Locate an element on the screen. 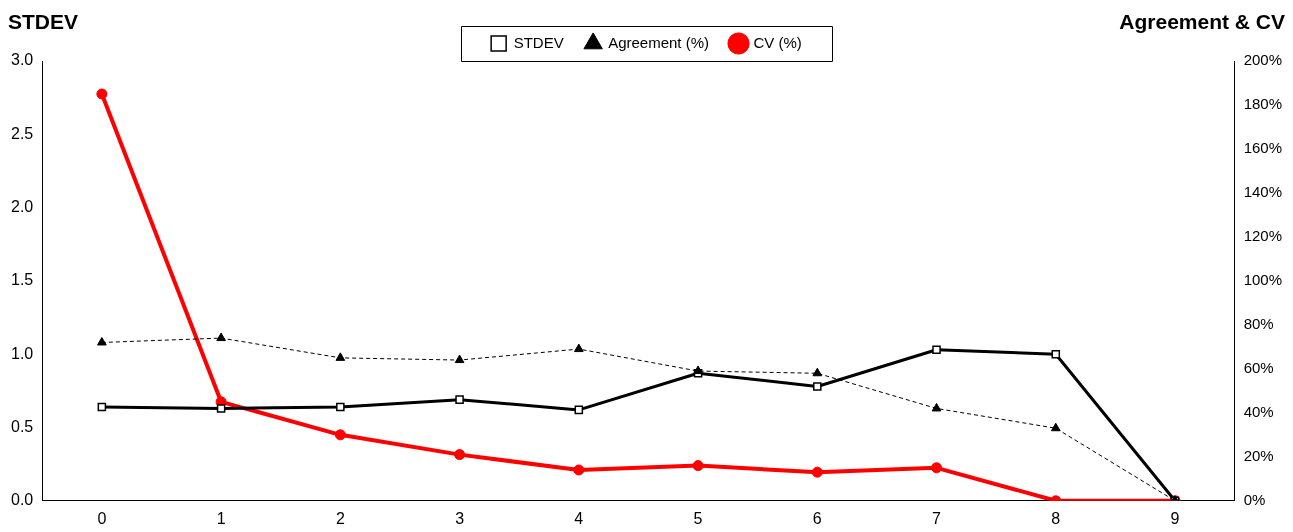  y-axis-title: STDEV is located at coordinates (43, 22).